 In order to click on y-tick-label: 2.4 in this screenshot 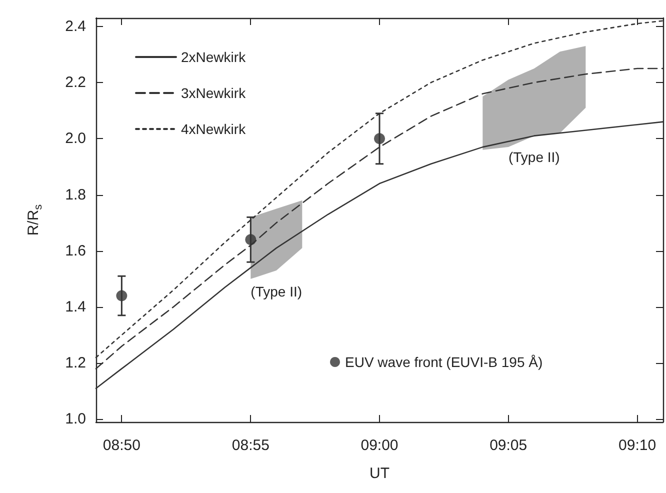, I will do `click(75, 26)`.